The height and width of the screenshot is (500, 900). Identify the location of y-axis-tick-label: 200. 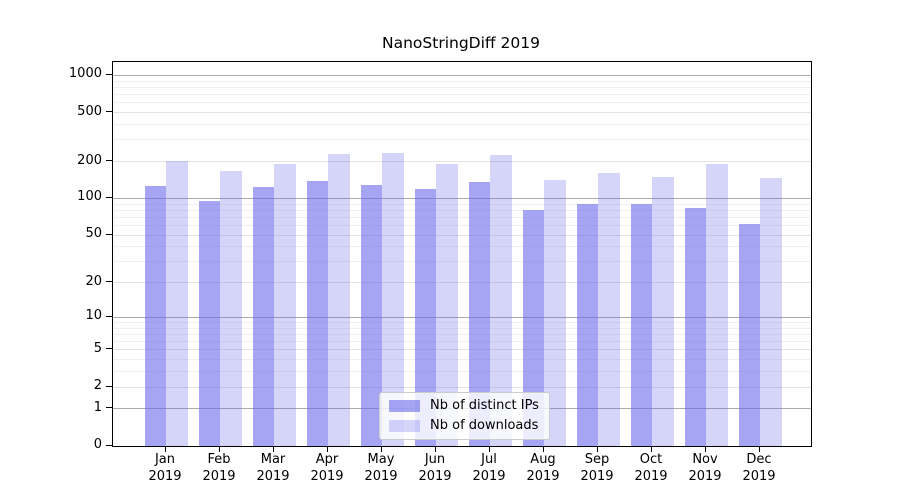
(89, 160).